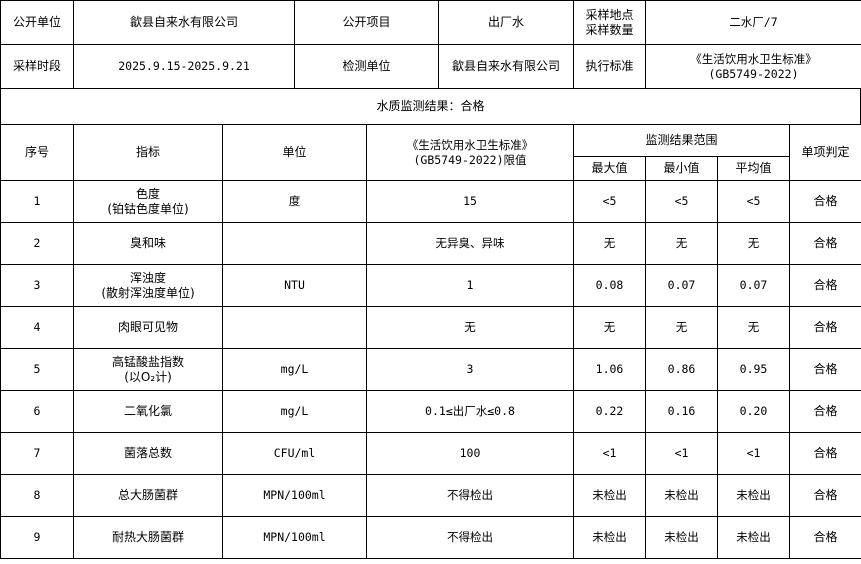  I want to click on table-row: 3 浑浊度 (散射浑浊度单位) NTU 1 0.08 0.07 0.07 合格, so click(430, 285).